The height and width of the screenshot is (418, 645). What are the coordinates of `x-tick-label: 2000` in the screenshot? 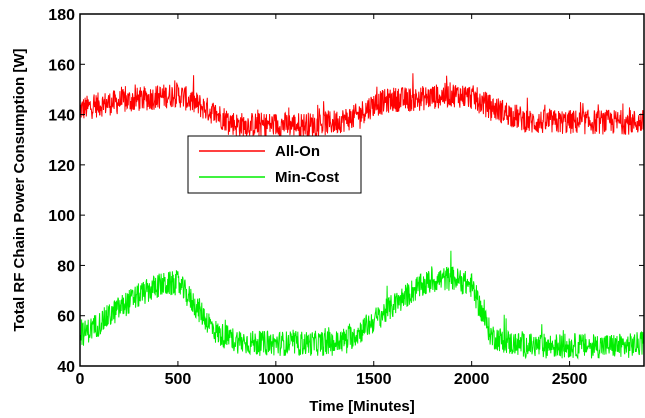 It's located at (472, 379).